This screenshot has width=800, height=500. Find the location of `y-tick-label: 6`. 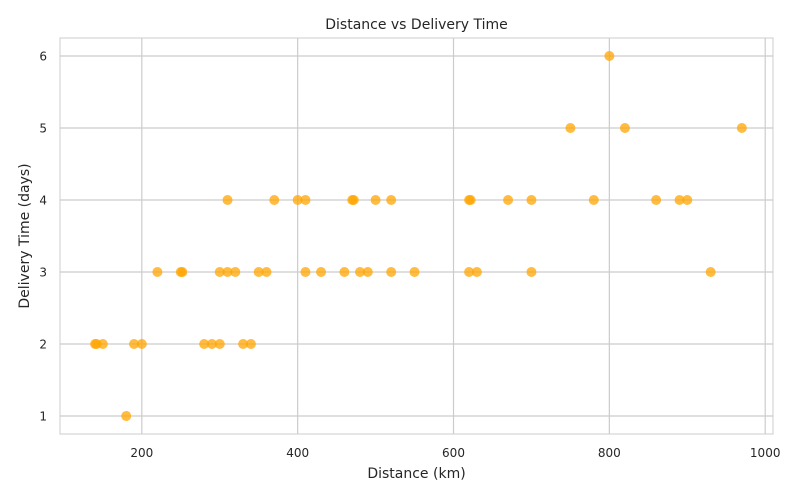

y-tick-label: 6 is located at coordinates (43, 57).